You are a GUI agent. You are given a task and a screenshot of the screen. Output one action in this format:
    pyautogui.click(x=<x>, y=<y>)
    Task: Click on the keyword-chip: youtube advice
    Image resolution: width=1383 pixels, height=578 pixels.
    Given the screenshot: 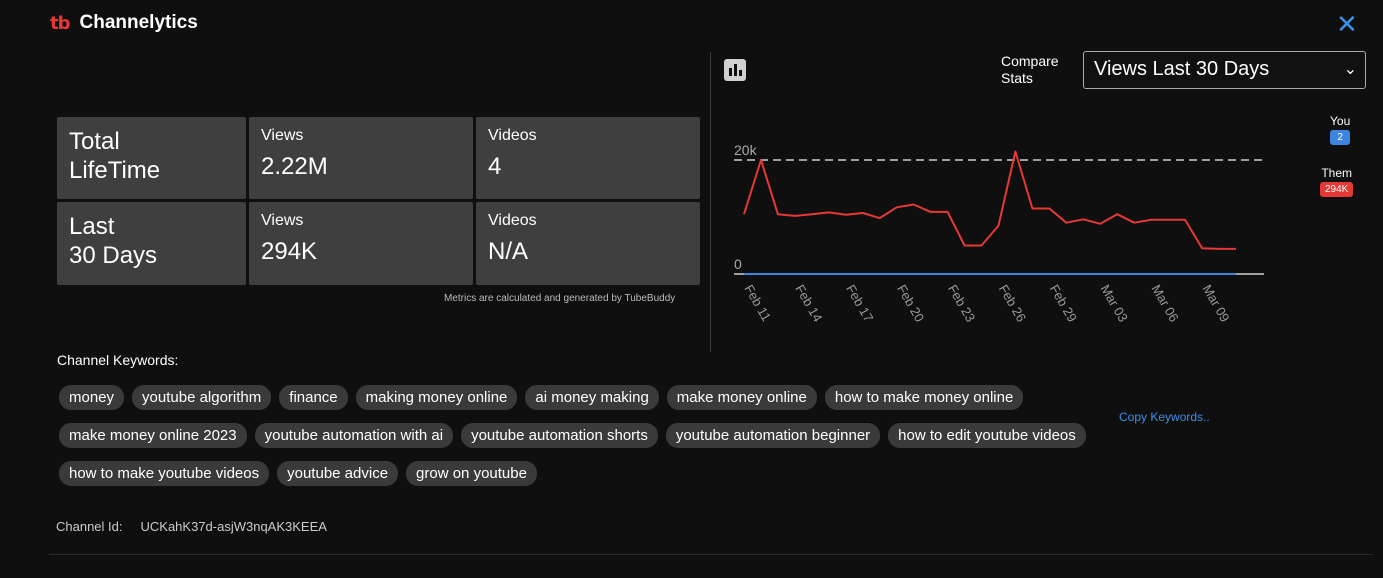 What is the action you would take?
    pyautogui.click(x=338, y=473)
    